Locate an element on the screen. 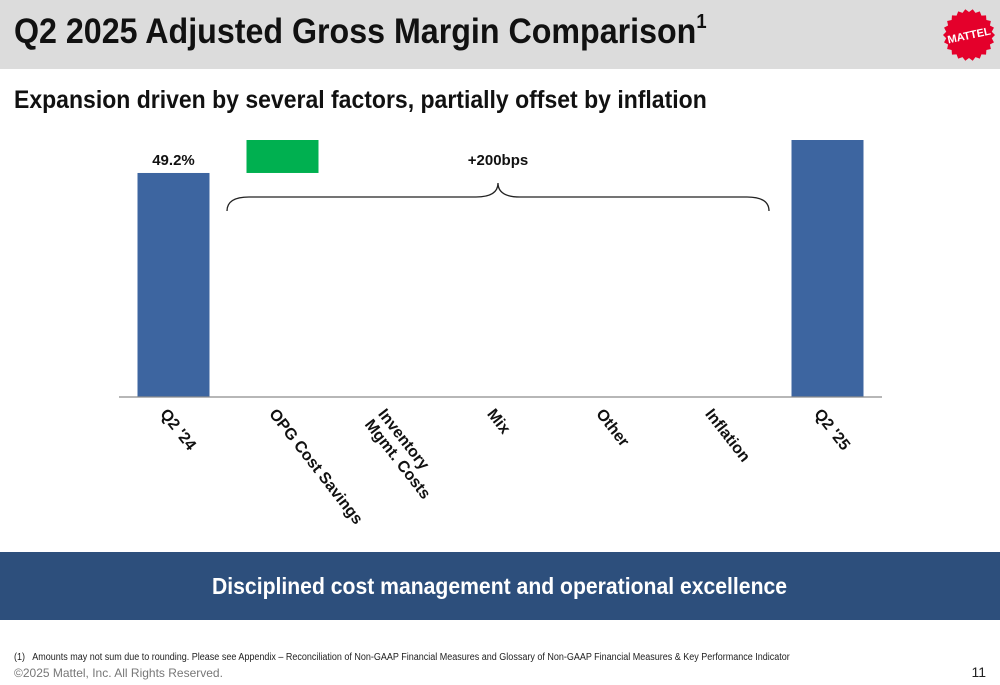 Image resolution: width=1000 pixels, height=685 pixels. category-label-4: Other is located at coordinates (612, 428).